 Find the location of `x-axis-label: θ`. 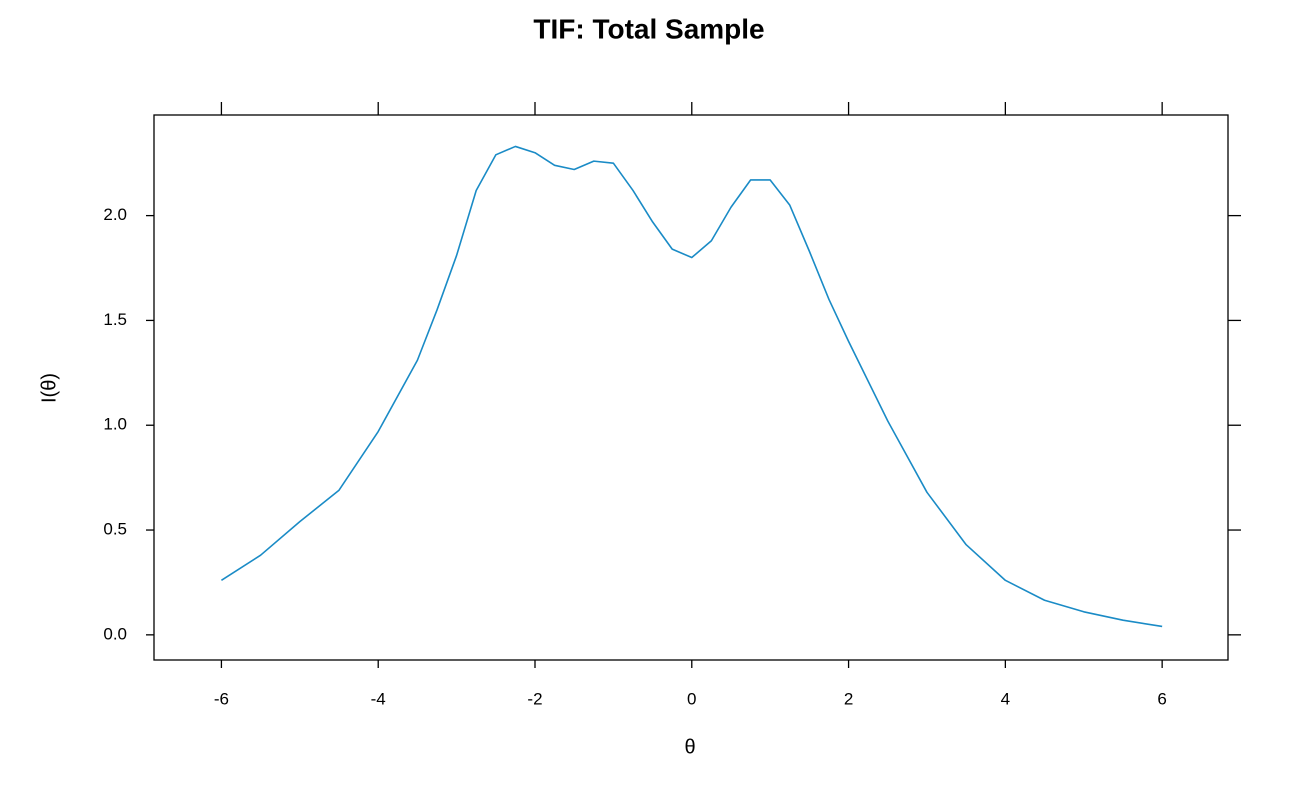

x-axis-label: θ is located at coordinates (689, 747).